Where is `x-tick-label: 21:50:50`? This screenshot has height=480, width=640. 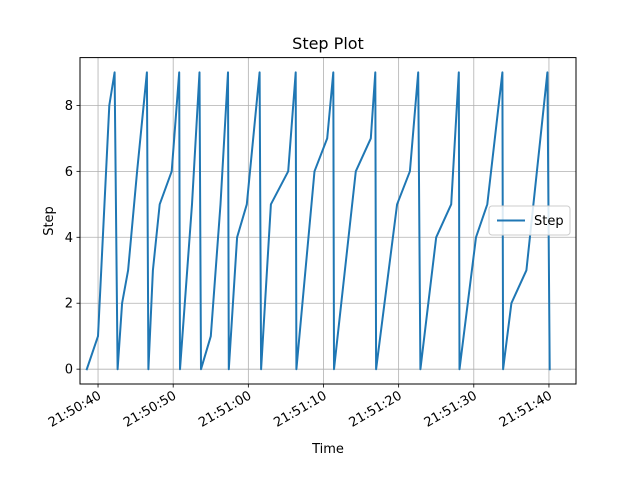 x-tick-label: 21:50:50 is located at coordinates (150, 409).